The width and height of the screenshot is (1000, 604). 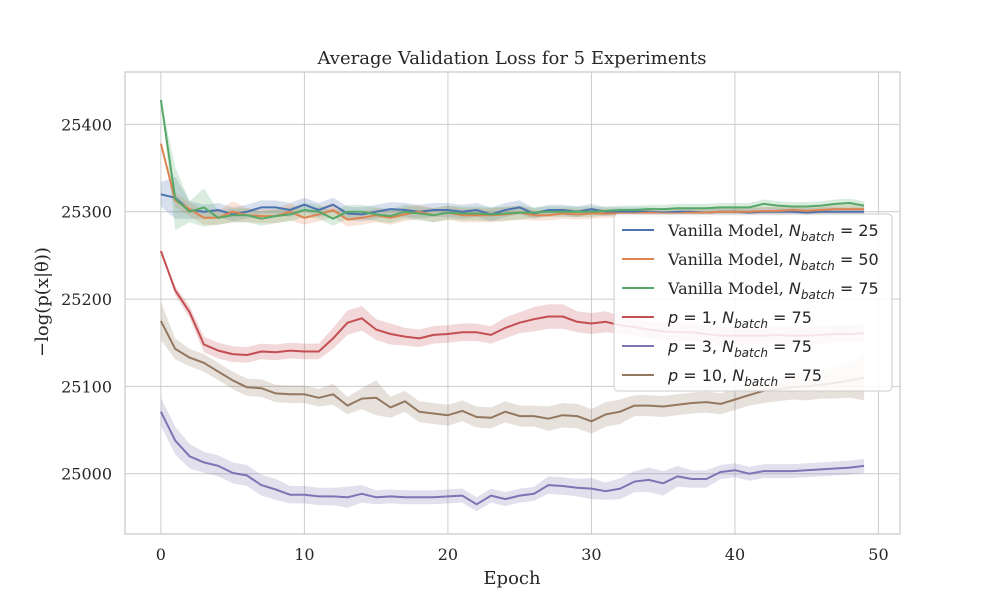 I want to click on y-tick-label: 25100, so click(x=86, y=386).